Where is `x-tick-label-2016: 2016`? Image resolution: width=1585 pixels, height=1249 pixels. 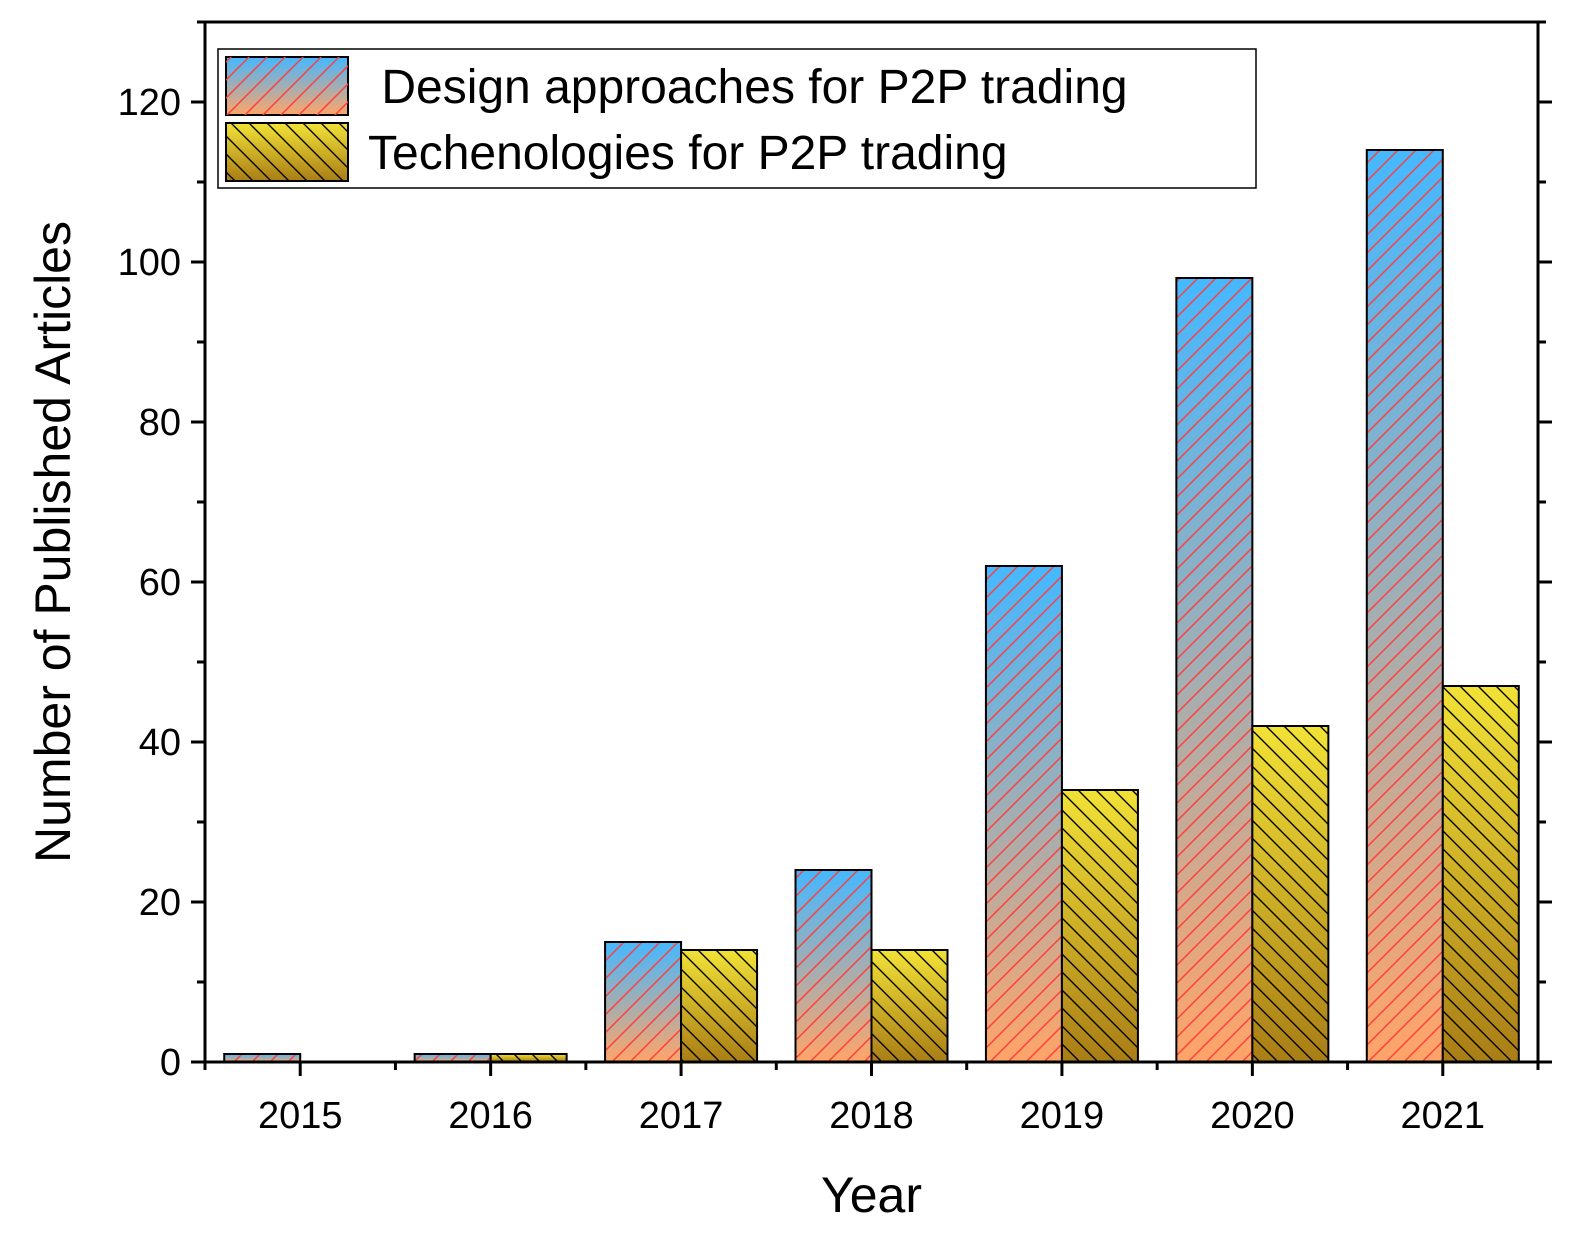 x-tick-label-2016: 2016 is located at coordinates (490, 1116).